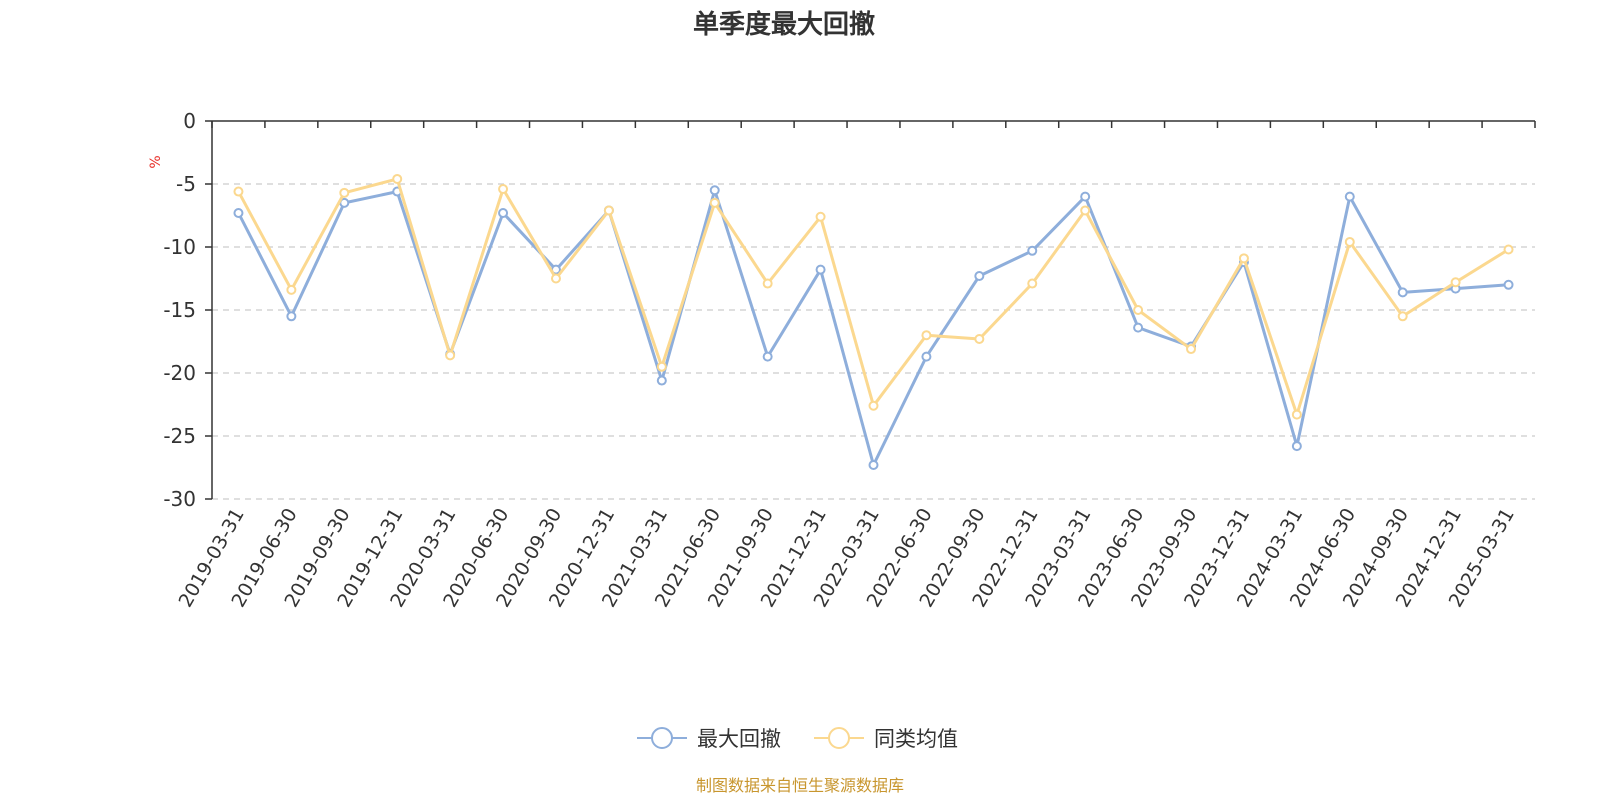 The image size is (1600, 800). Describe the element at coordinates (800, 785) in the screenshot. I see `source-note: 制图数据来自恒生聚源数据库` at that location.